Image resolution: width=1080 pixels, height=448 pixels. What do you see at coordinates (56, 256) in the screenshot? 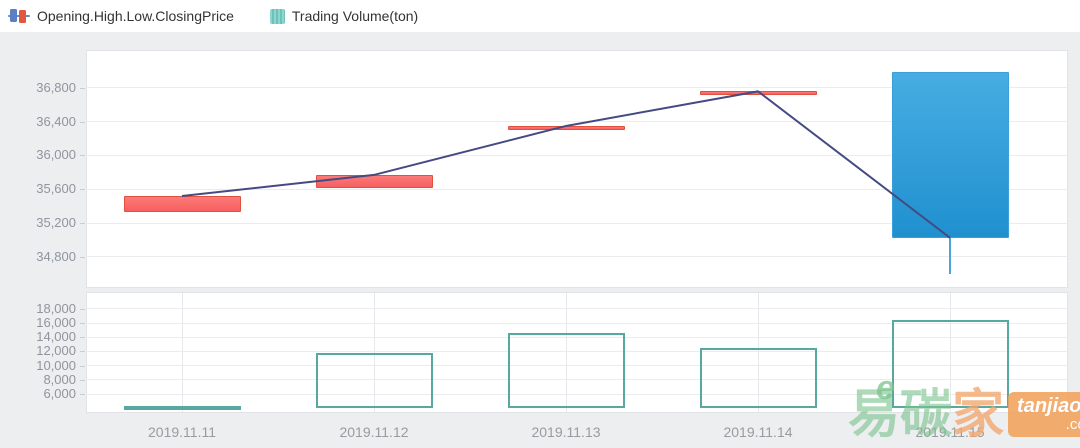
I see `price-y-axis-label: 34,800` at bounding box center [56, 256].